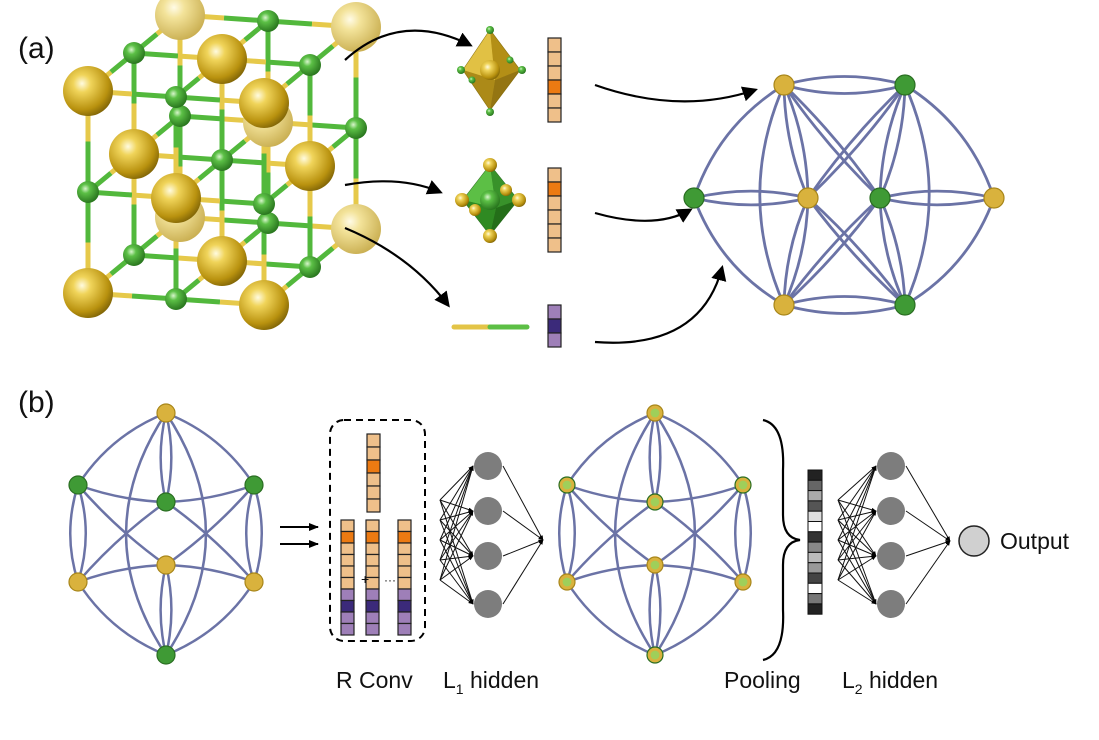  Describe the element at coordinates (36, 402) in the screenshot. I see `panel-label-b: (b)` at that location.